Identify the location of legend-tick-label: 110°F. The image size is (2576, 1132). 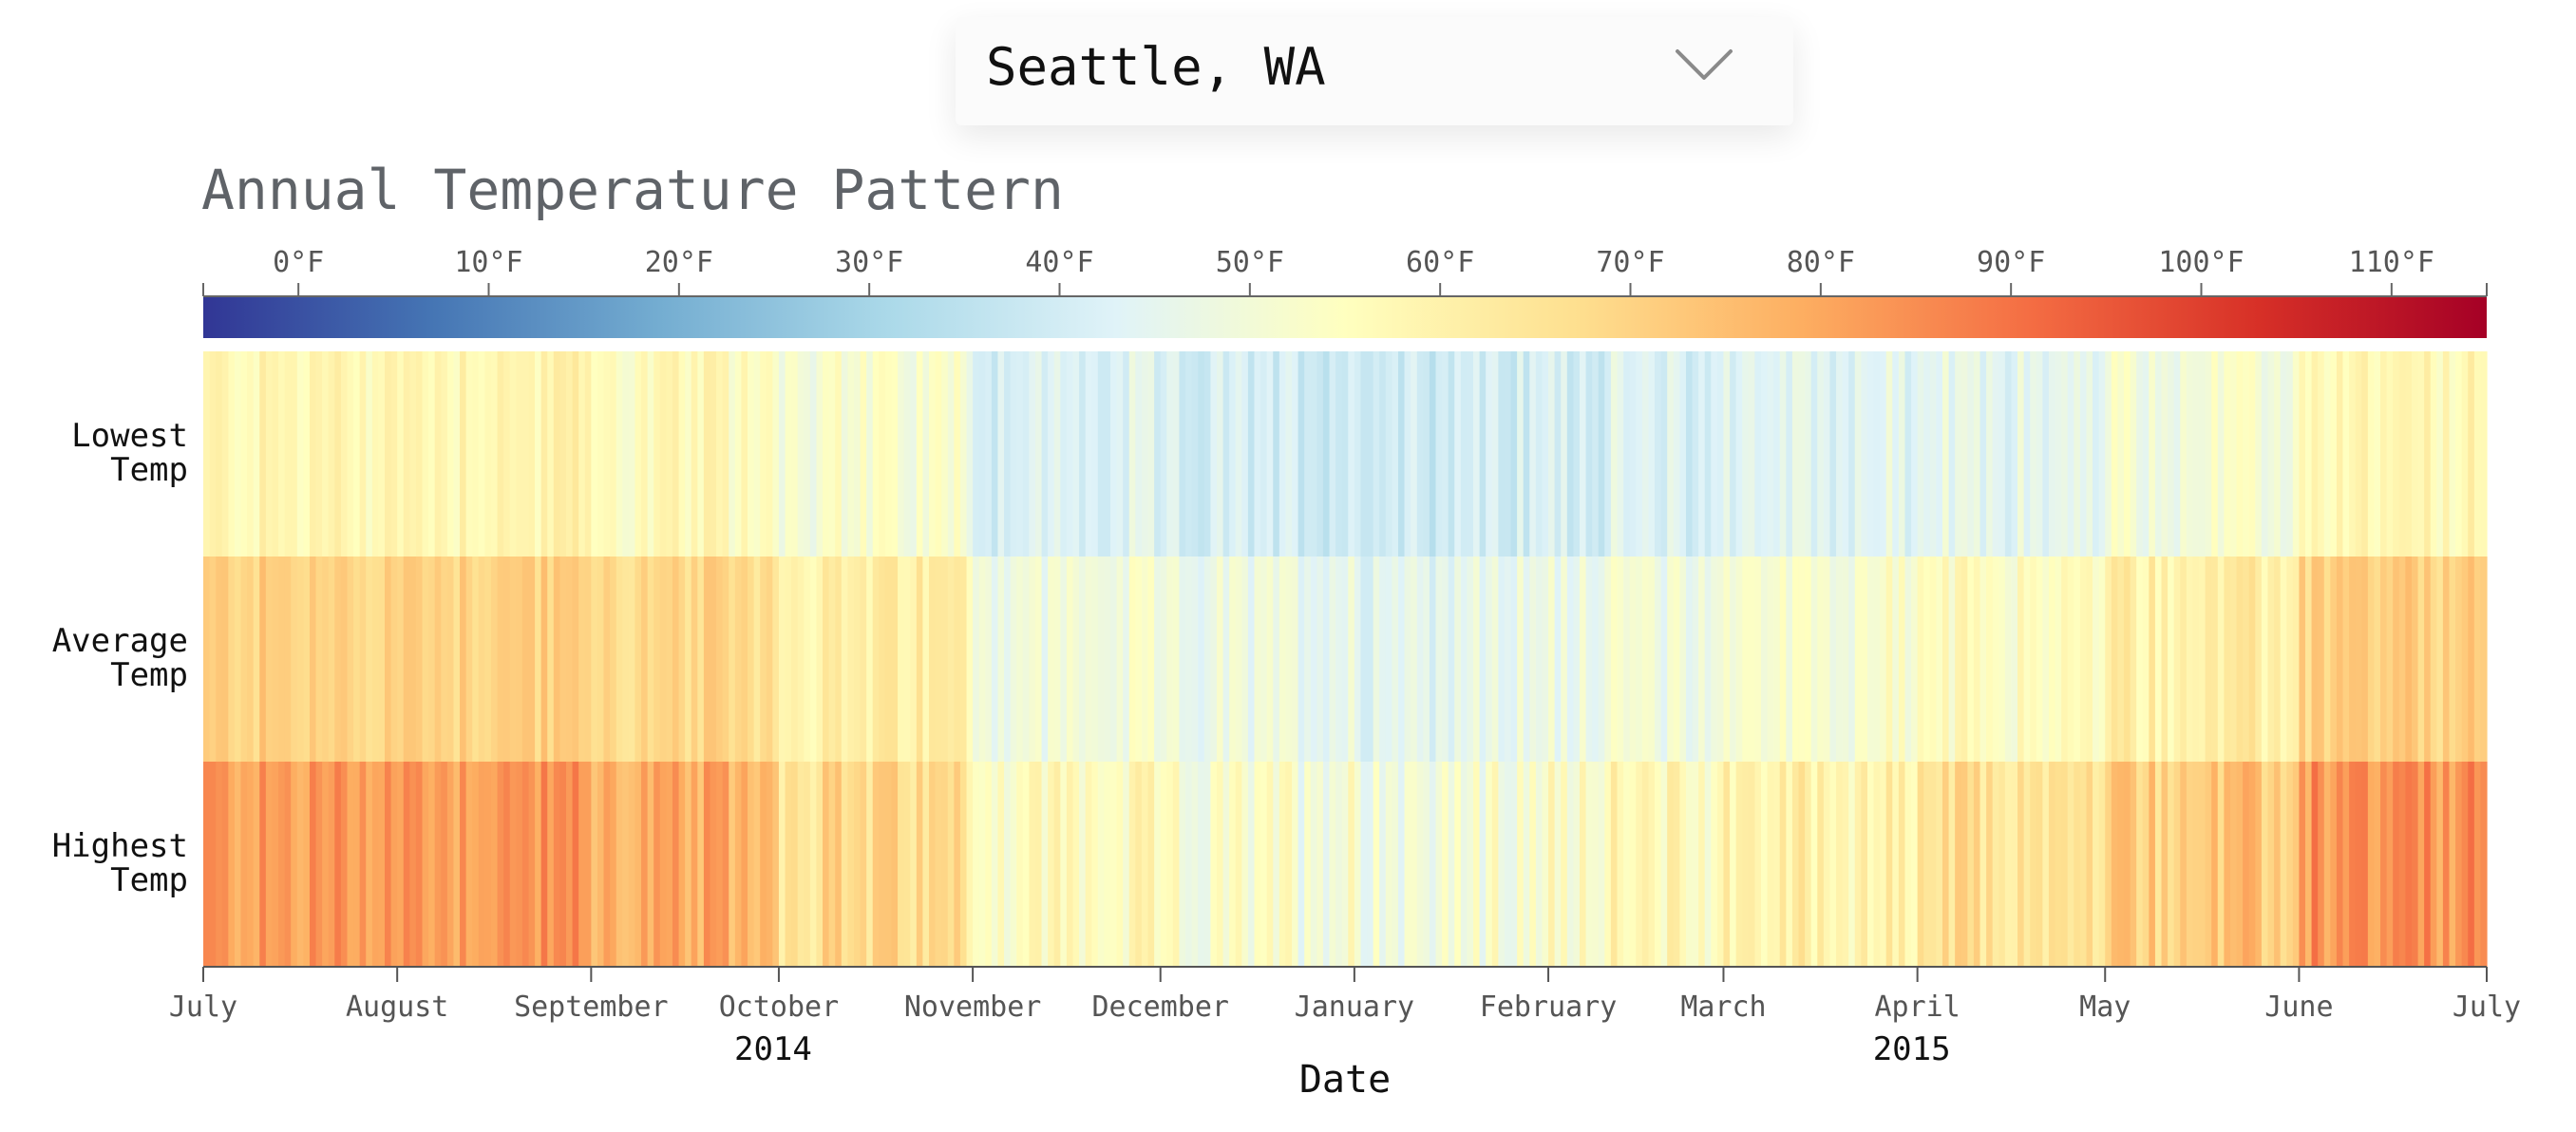
(2391, 262).